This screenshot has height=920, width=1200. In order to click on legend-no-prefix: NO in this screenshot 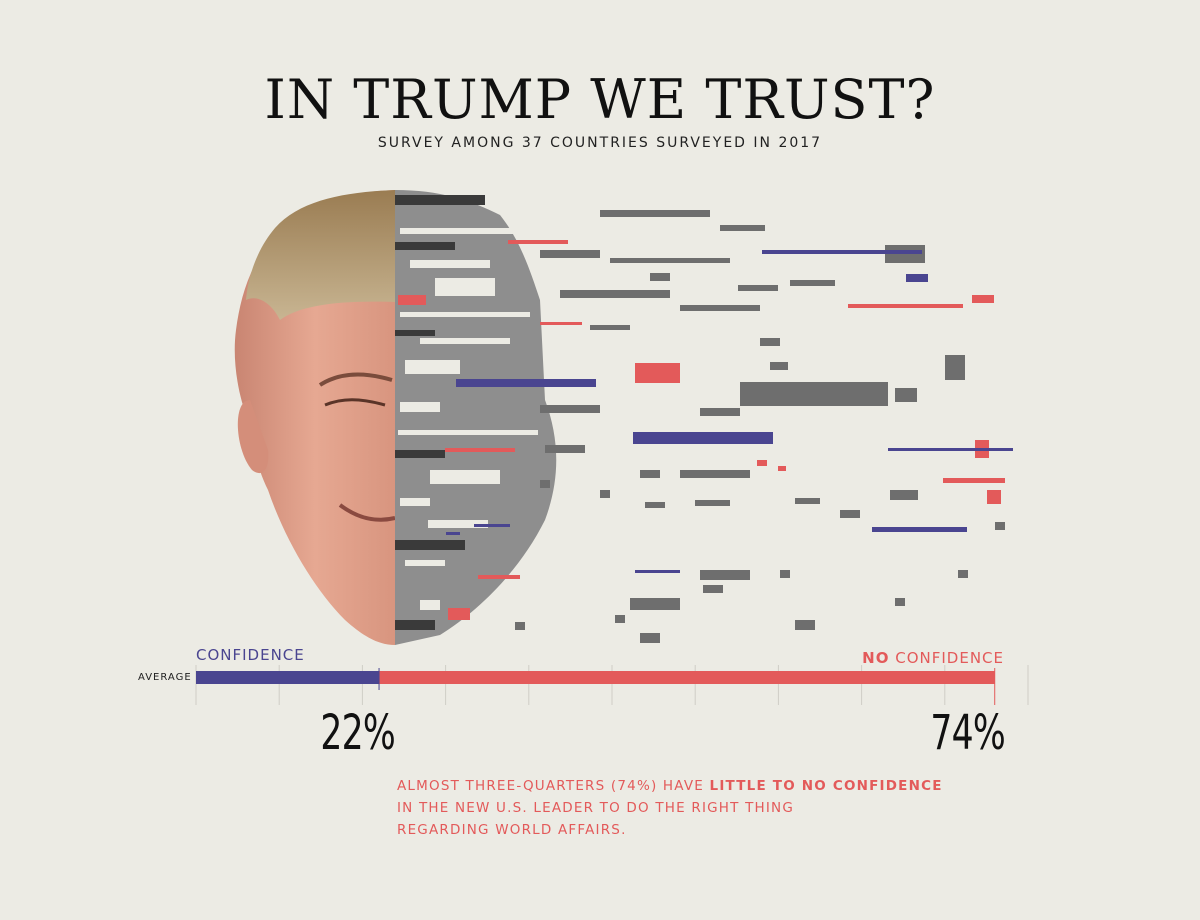, I will do `click(876, 658)`.